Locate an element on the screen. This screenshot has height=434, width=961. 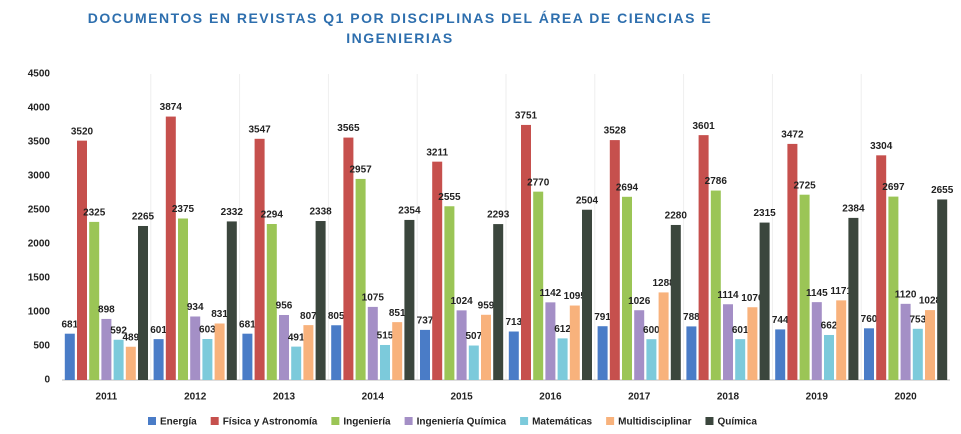
data-label: 788 is located at coordinates (691, 317).